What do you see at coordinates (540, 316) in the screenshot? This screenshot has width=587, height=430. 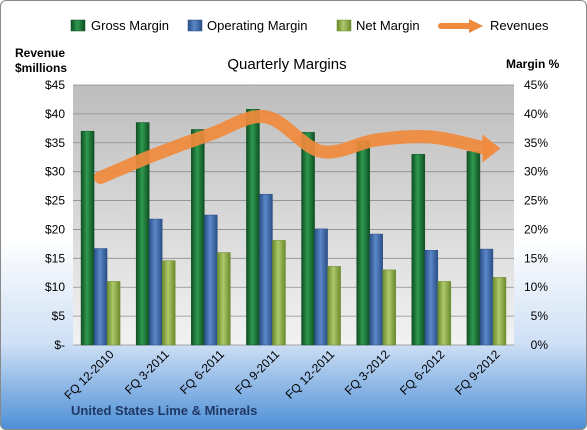 I see `right-tick-label: 5%` at bounding box center [540, 316].